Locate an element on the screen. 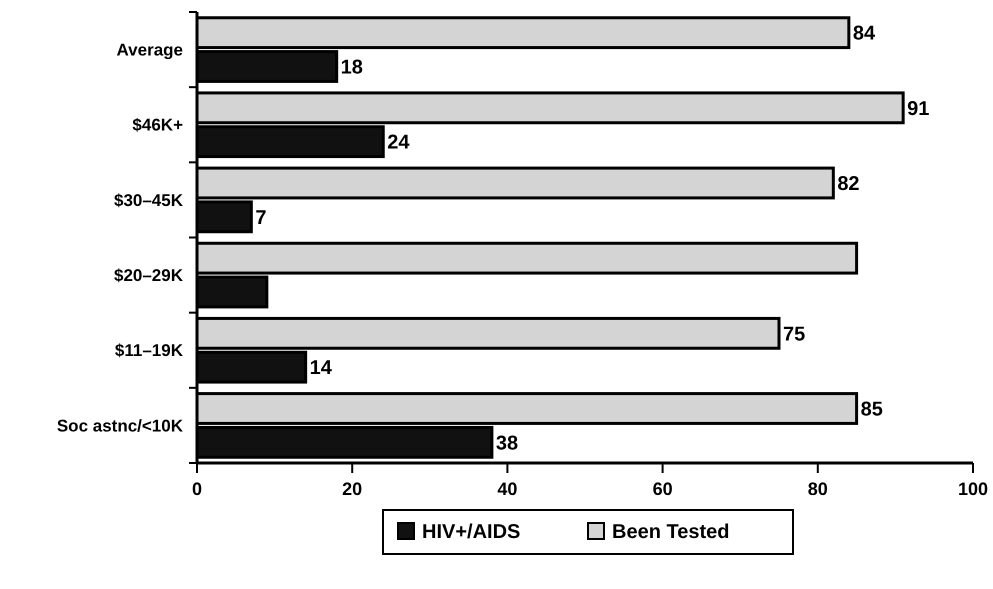  y-tick-label: Average is located at coordinates (149, 50).